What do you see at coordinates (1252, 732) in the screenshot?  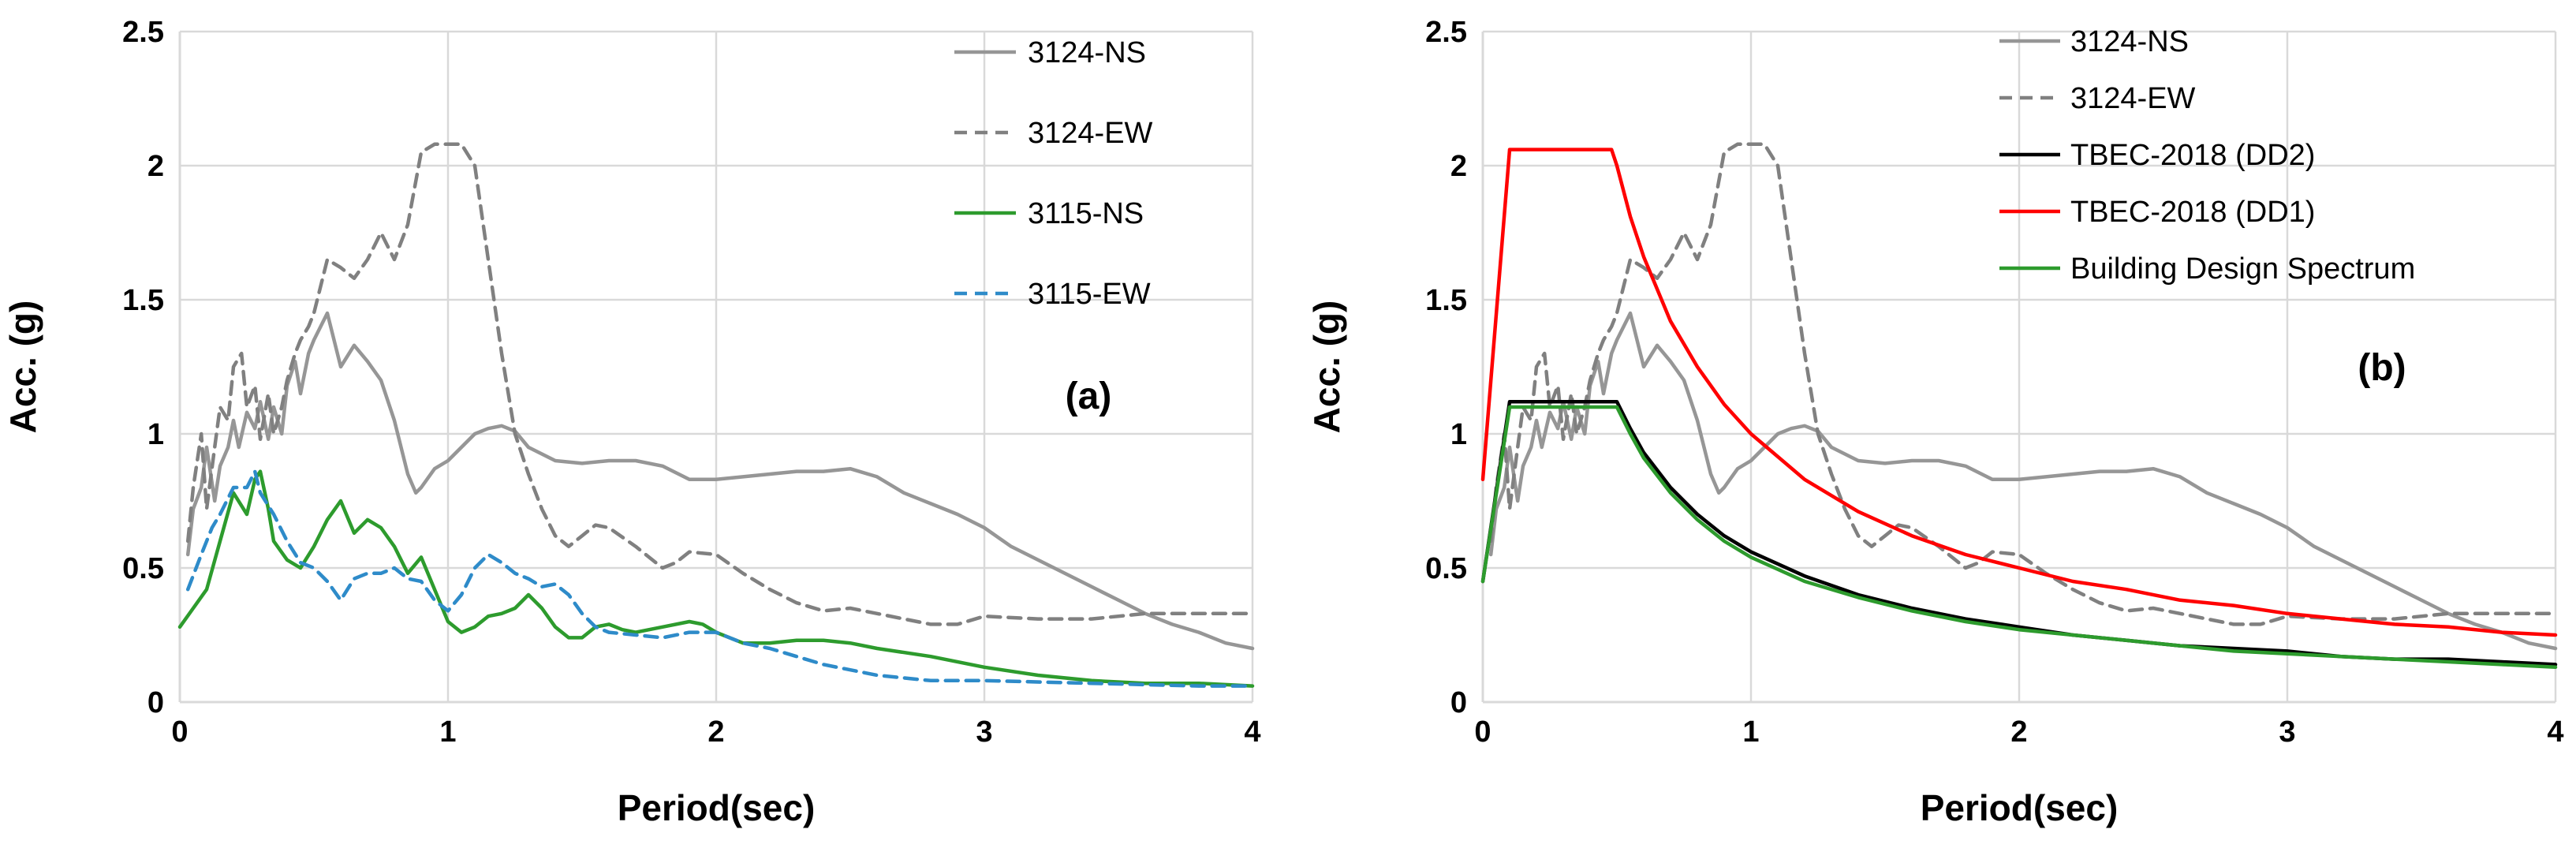 I see `x-tick-label-a-4: 4` at bounding box center [1252, 732].